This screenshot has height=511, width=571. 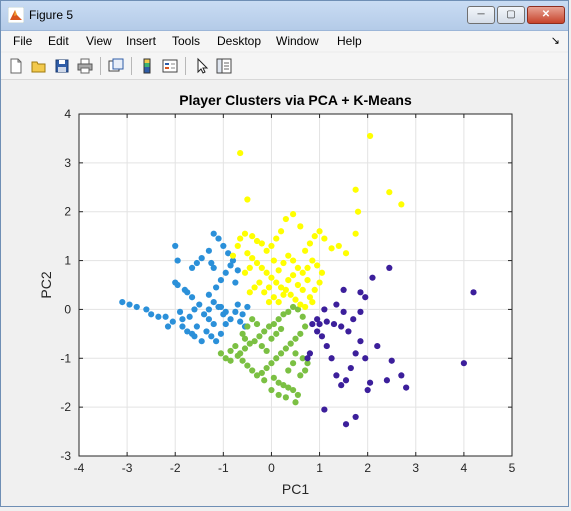 What do you see at coordinates (67, 309) in the screenshot?
I see `y-tick-label: 0` at bounding box center [67, 309].